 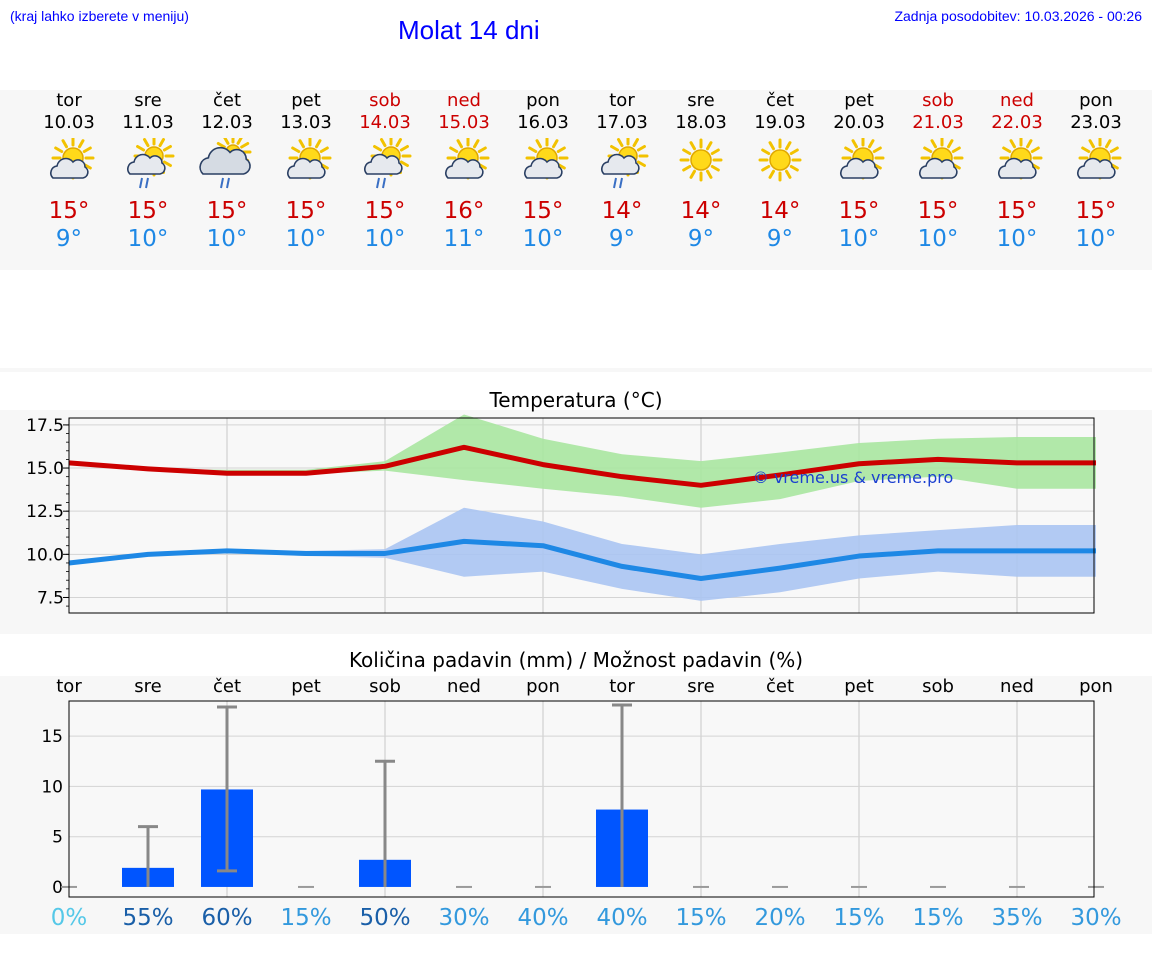 What do you see at coordinates (225, 163) in the screenshot?
I see `cloud-rain-icon` at bounding box center [225, 163].